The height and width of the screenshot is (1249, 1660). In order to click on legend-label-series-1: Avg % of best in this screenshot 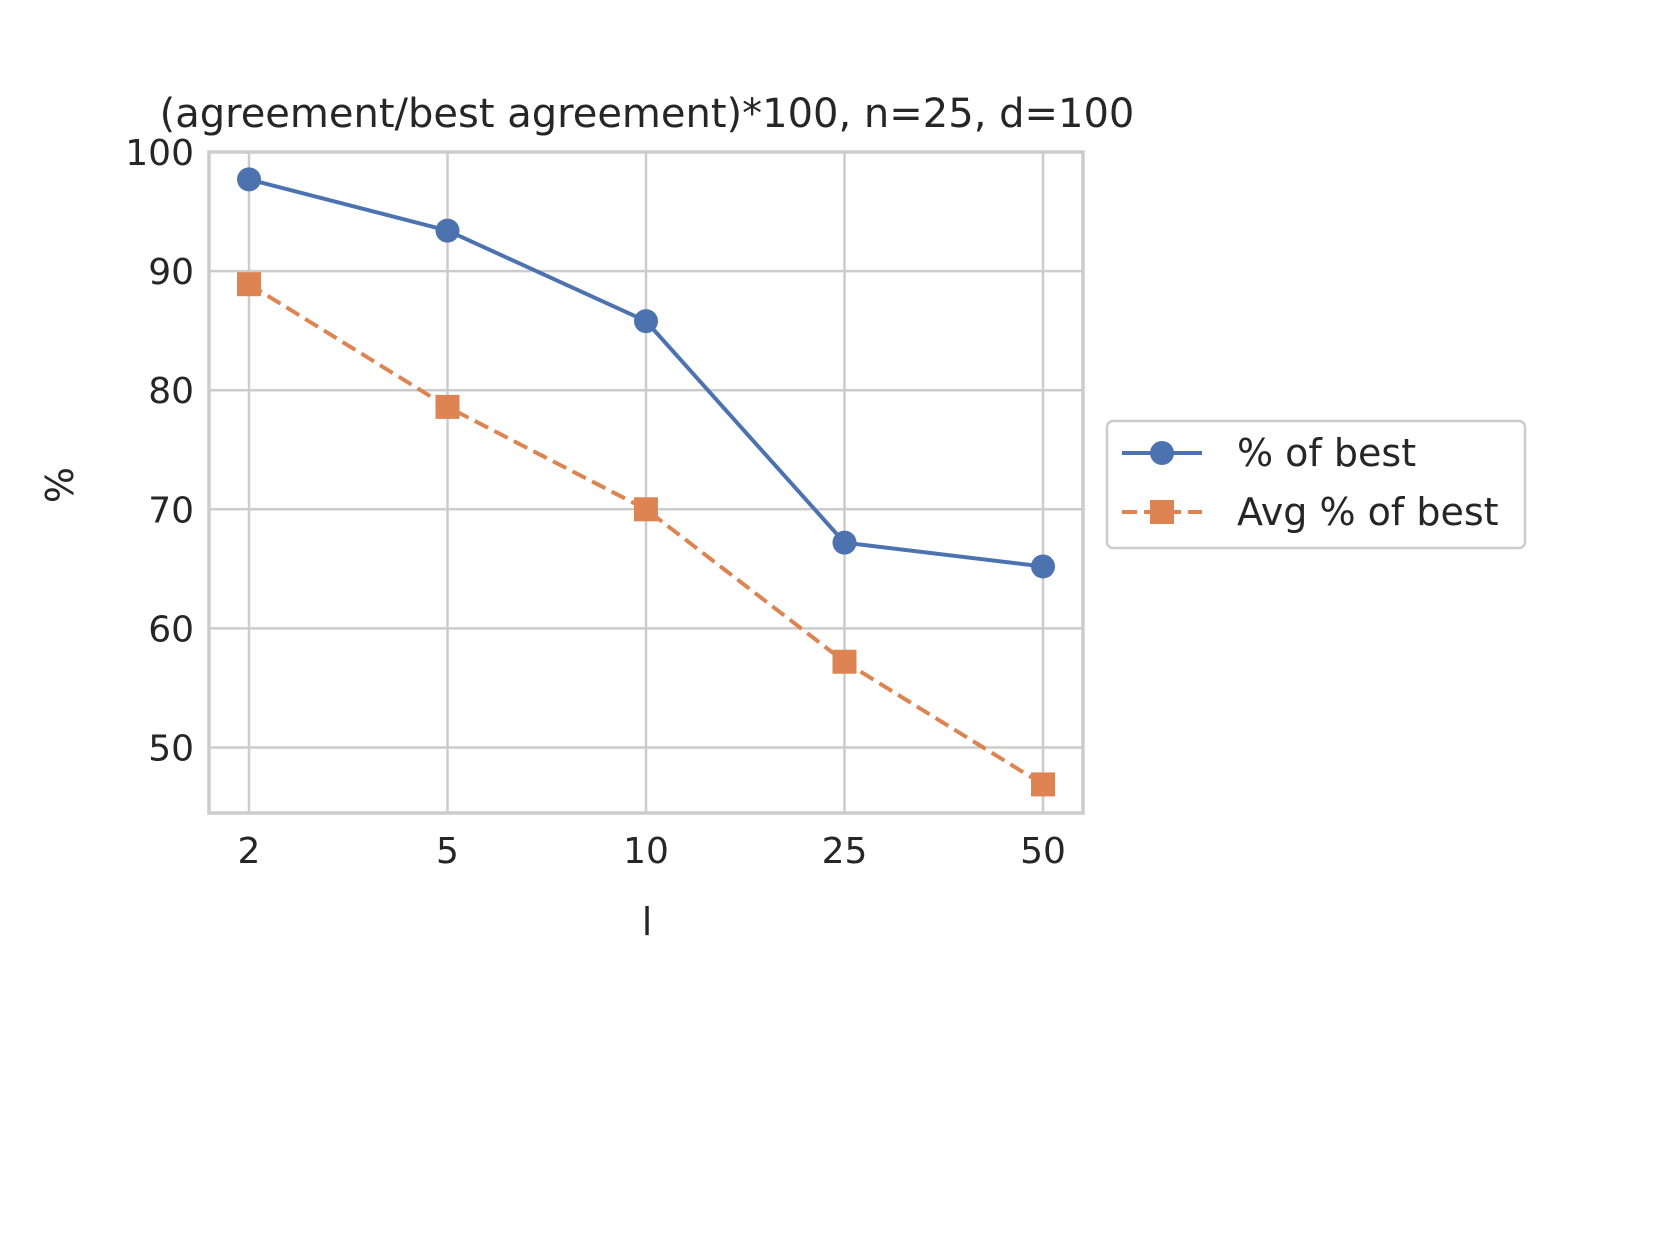, I will do `click(1368, 512)`.